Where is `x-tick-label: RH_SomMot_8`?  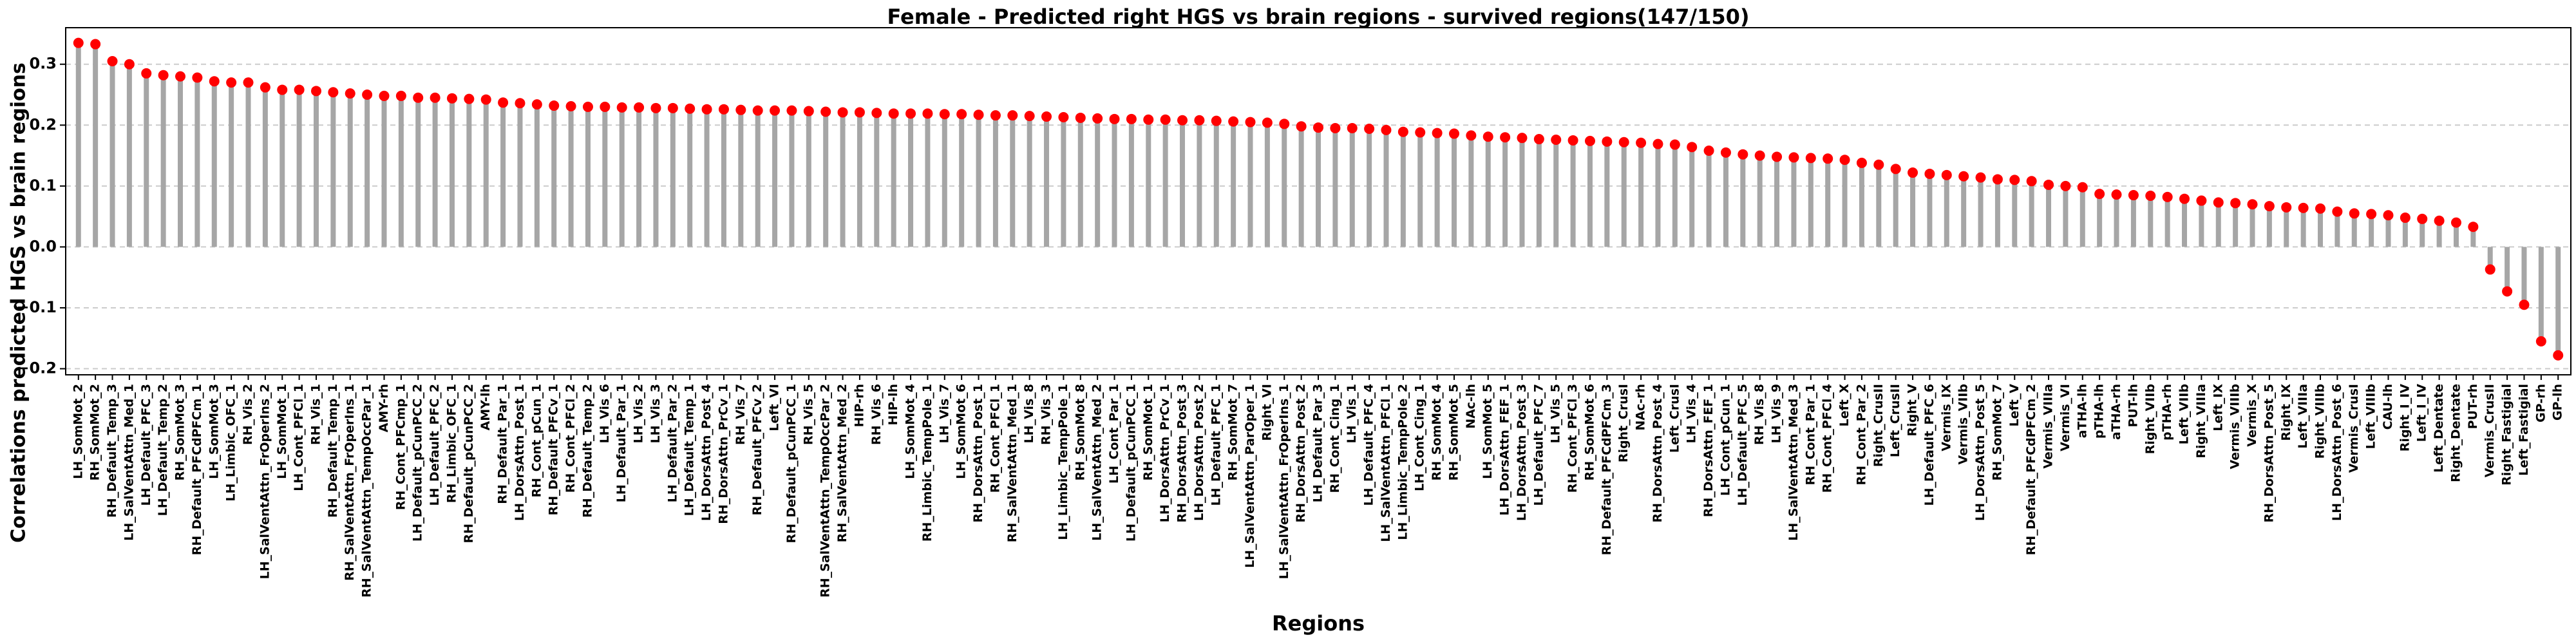 x-tick-label: RH_SomMot_8 is located at coordinates (1080, 432).